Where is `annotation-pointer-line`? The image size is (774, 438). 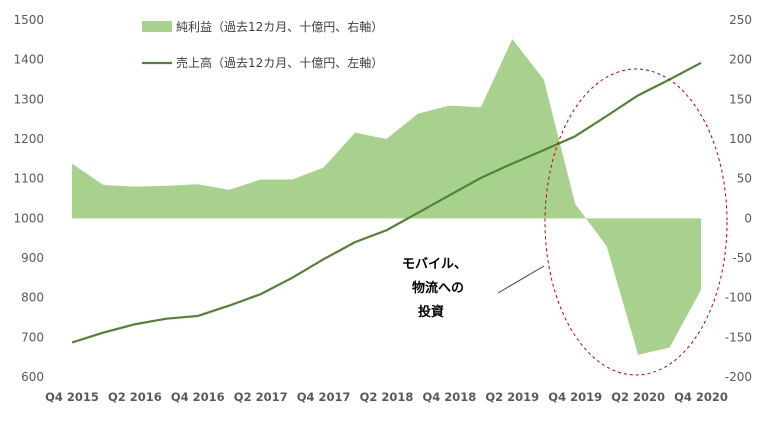 annotation-pointer-line is located at coordinates (521, 279).